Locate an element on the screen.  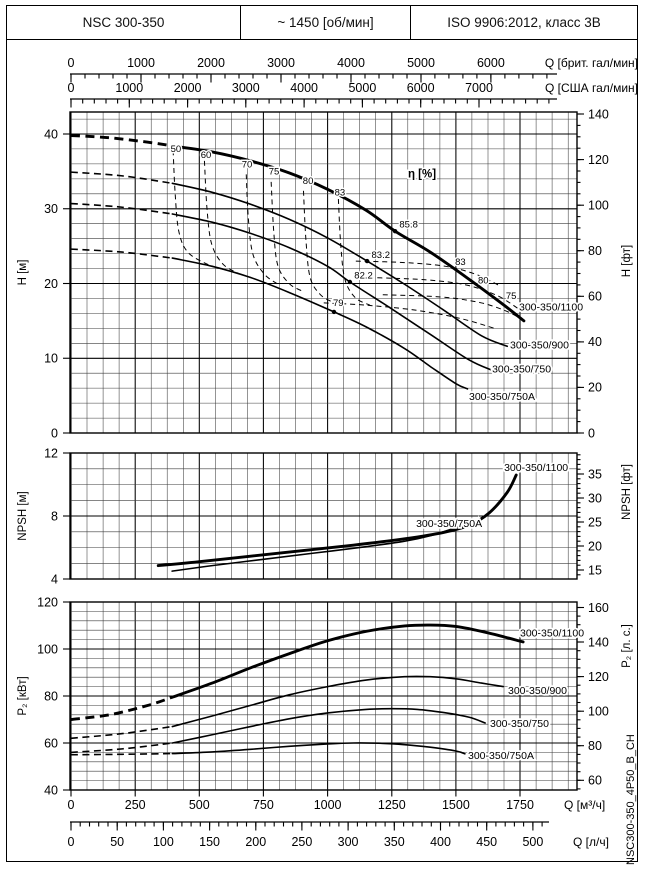
tick-label: 1500 is located at coordinates (456, 805).